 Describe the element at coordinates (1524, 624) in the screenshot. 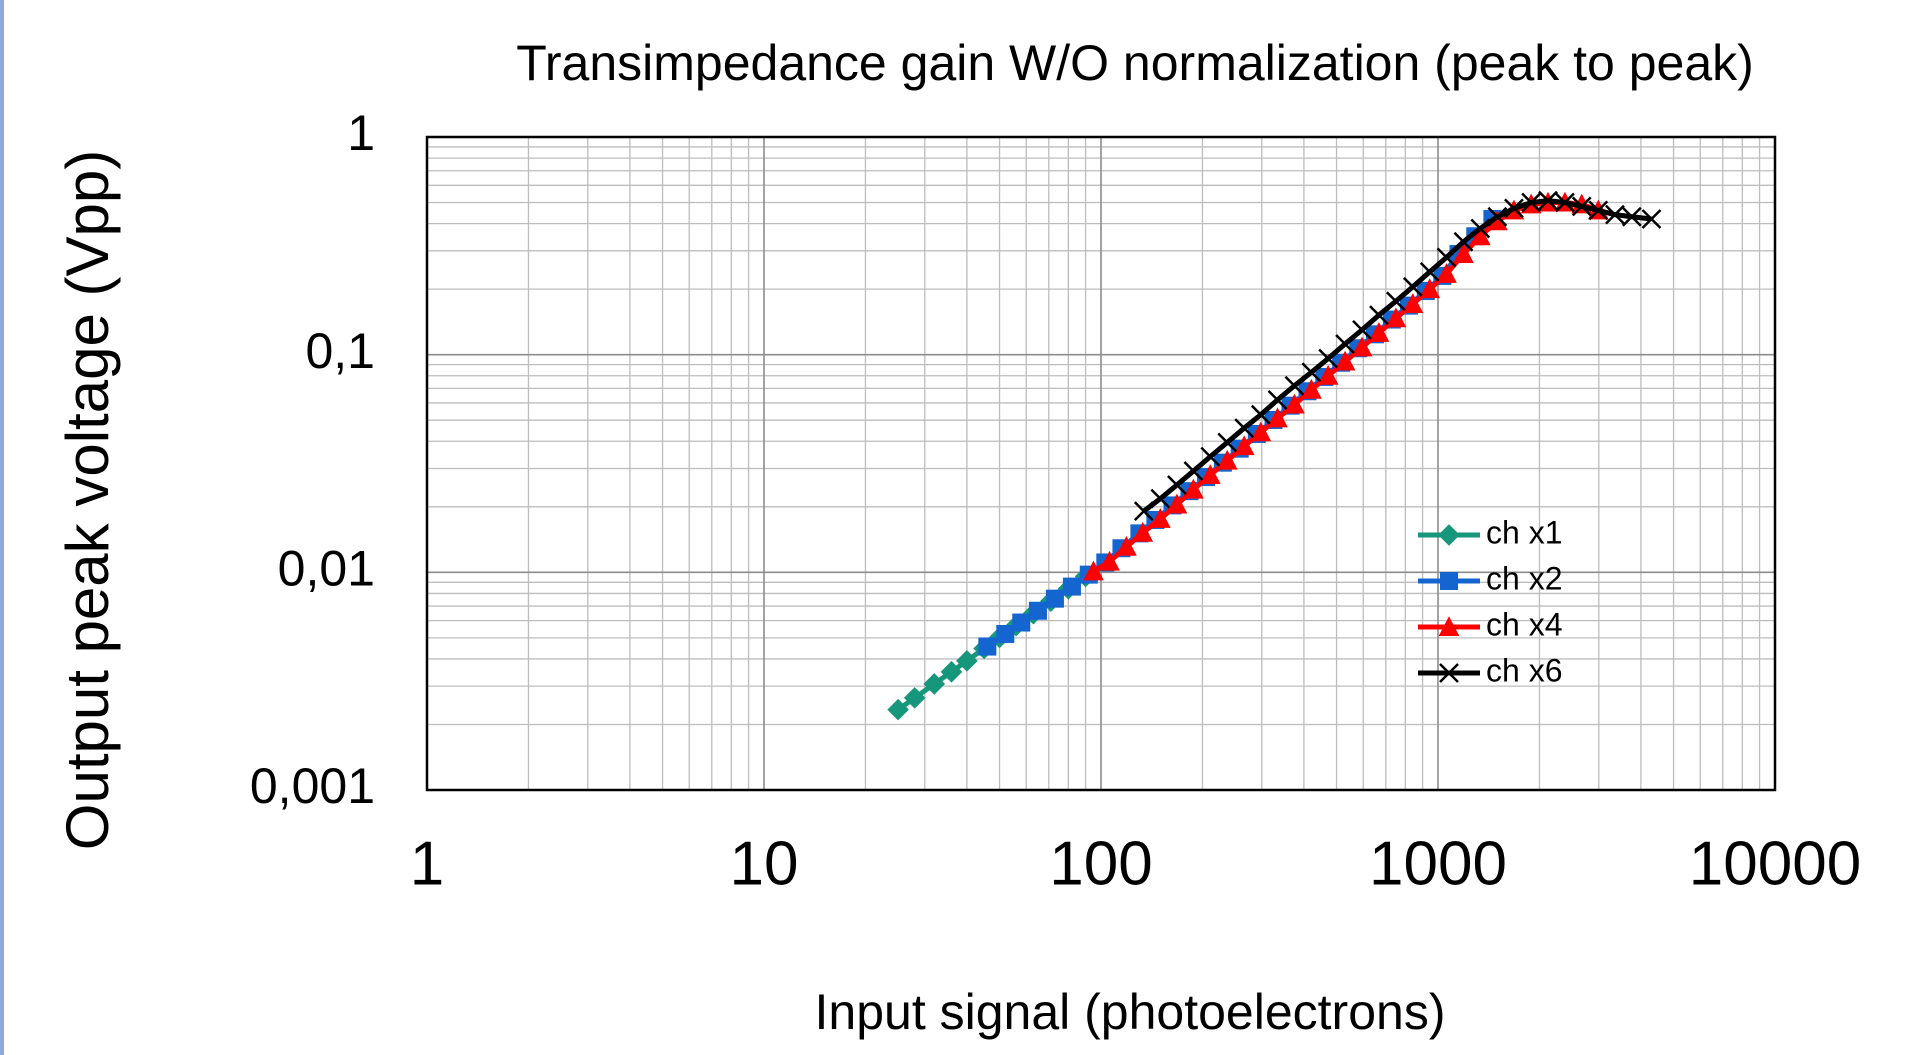

I see `legend-label: ch x4` at that location.